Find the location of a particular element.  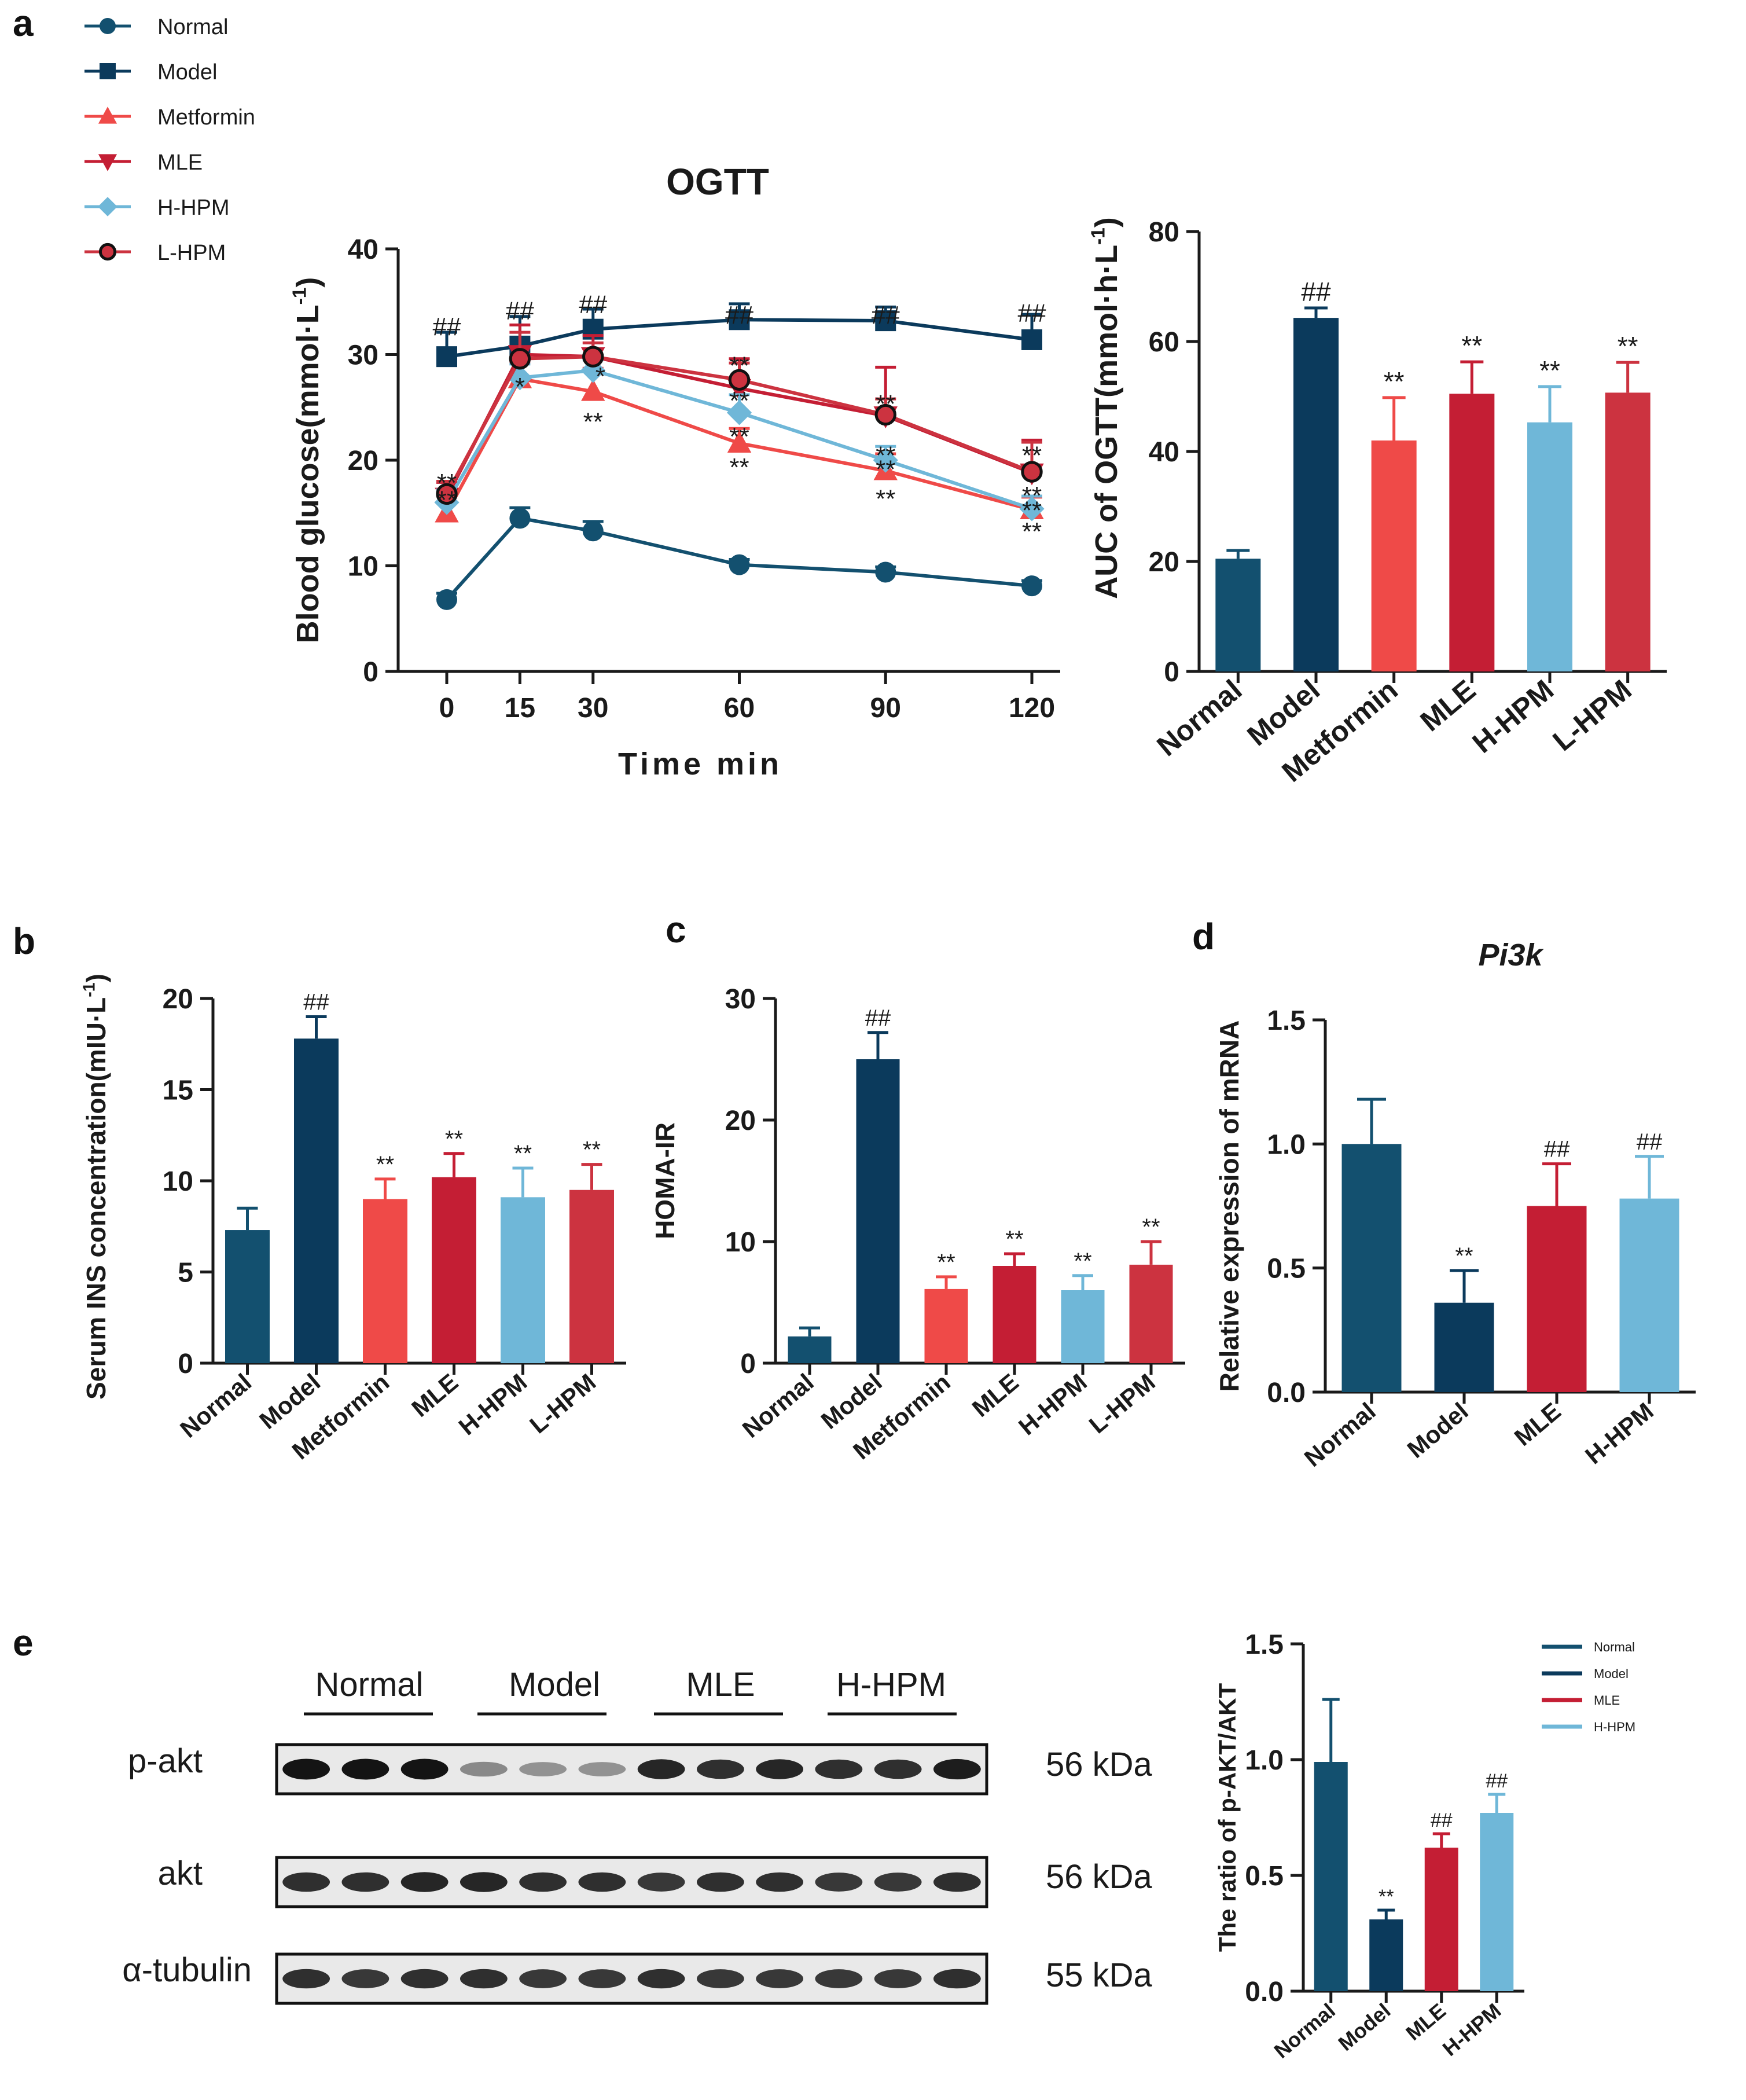

x-category-label-h-hpm: H-HPM is located at coordinates (1619, 1433).